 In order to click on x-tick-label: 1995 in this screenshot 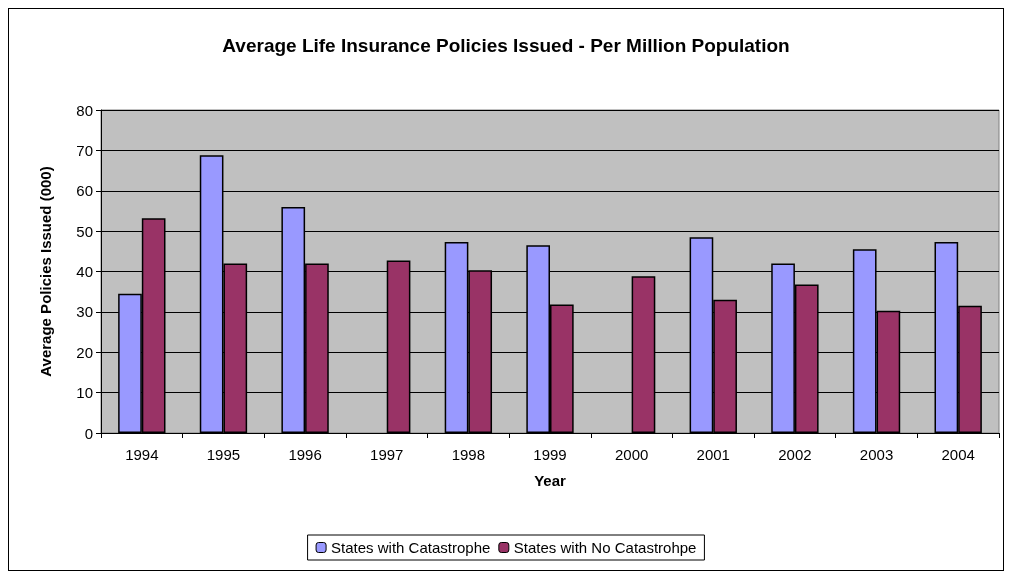, I will do `click(223, 454)`.